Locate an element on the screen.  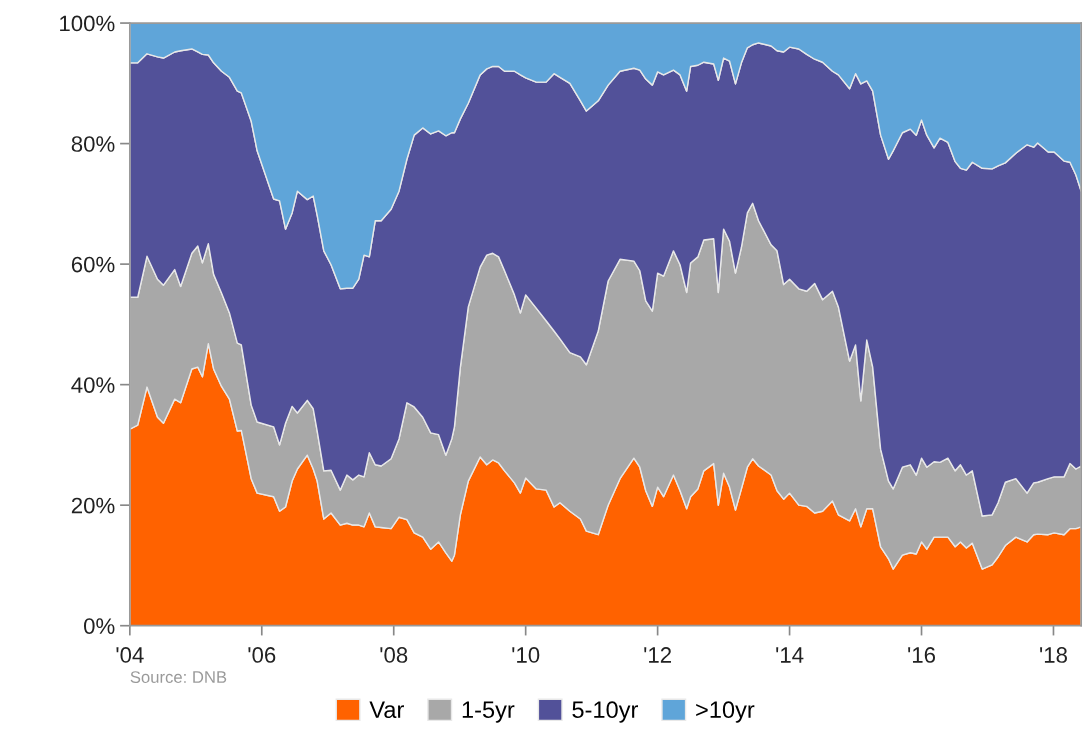
x-tick-label: '16 is located at coordinates (922, 655).